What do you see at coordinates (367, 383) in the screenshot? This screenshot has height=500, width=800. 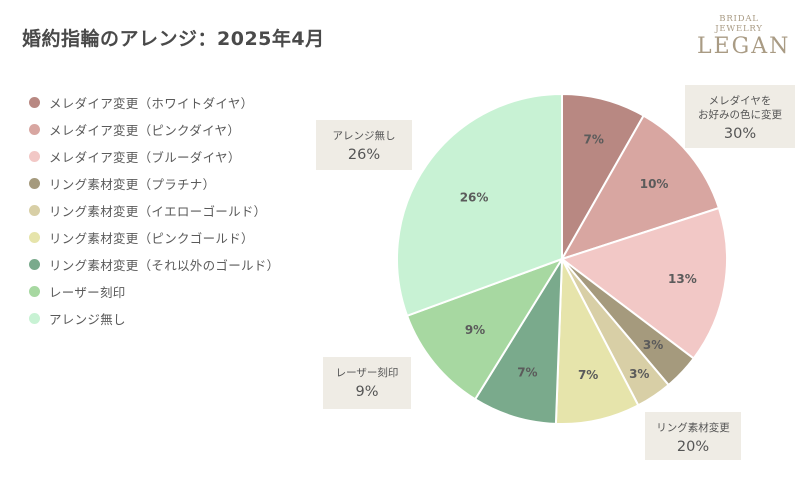 I see `callout-laser-engraving: レーザー刻印 9%` at bounding box center [367, 383].